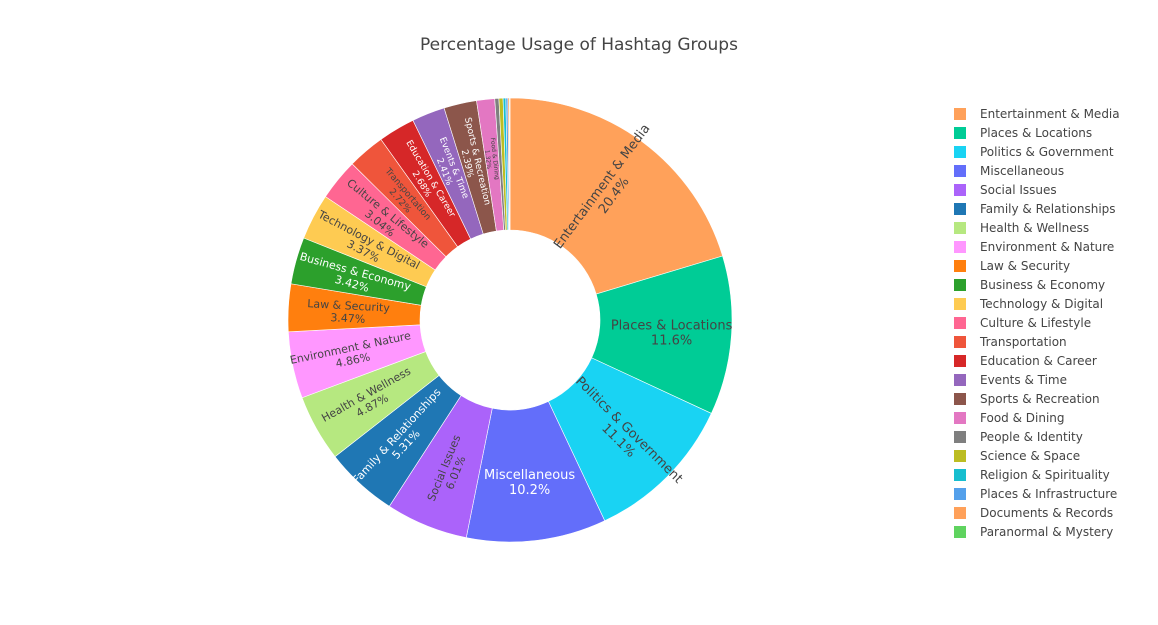 The width and height of the screenshot is (1158, 625). What do you see at coordinates (491, 159) in the screenshot?
I see `slice-label-food-and-dining: Food & Dining1.32%` at bounding box center [491, 159].